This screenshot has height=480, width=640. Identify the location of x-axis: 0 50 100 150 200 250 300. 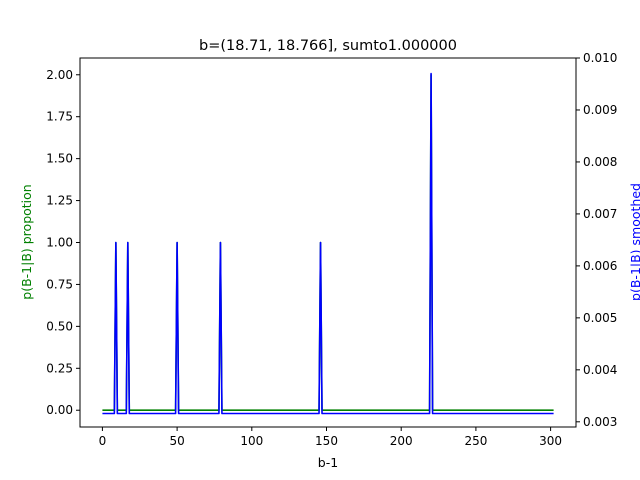
(330, 437).